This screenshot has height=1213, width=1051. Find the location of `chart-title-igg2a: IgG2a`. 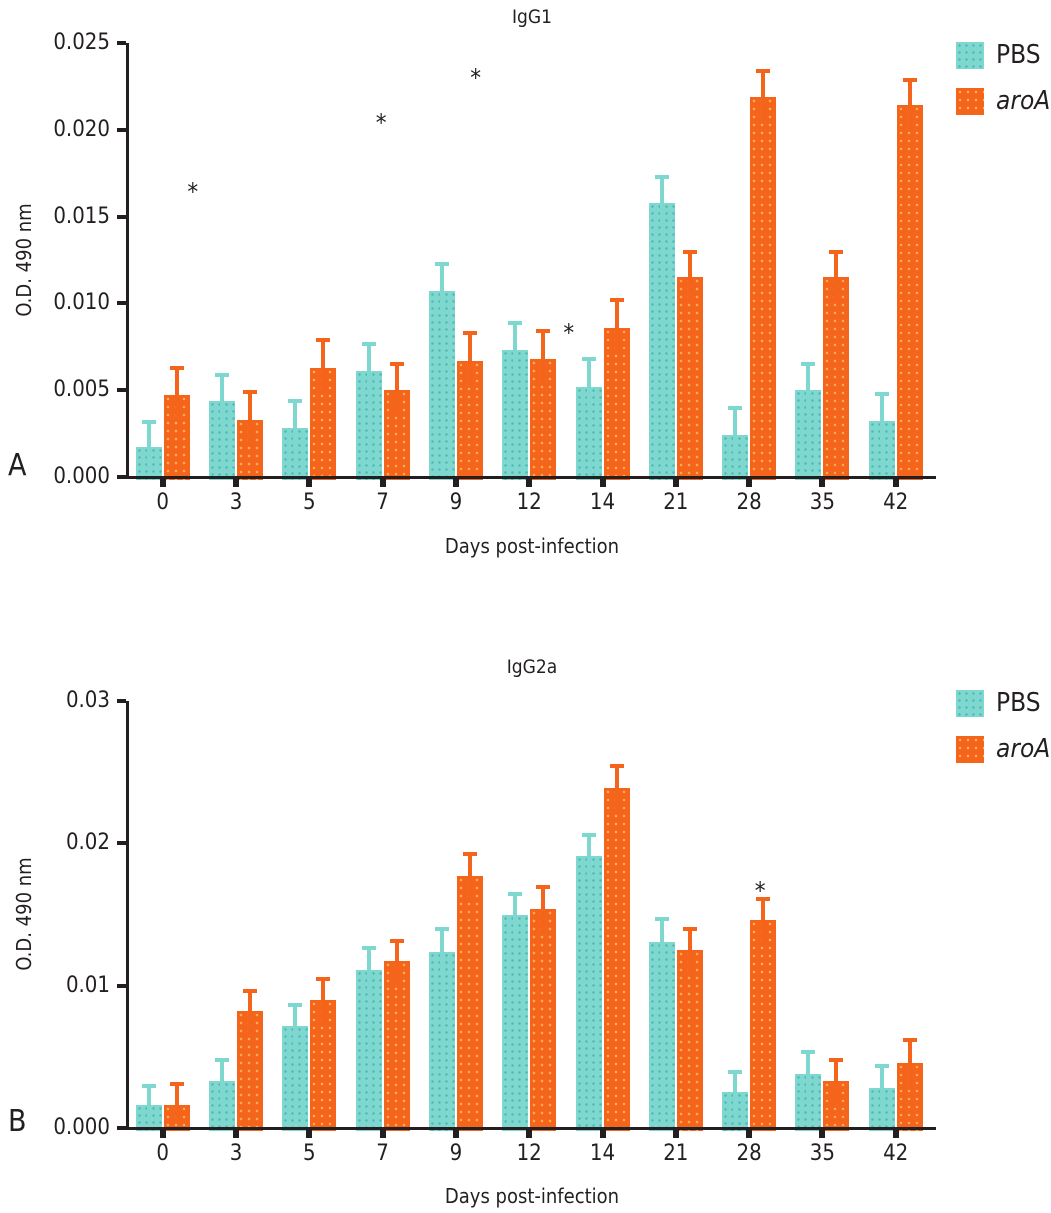

chart-title-igg2a: IgG2a is located at coordinates (532, 667).